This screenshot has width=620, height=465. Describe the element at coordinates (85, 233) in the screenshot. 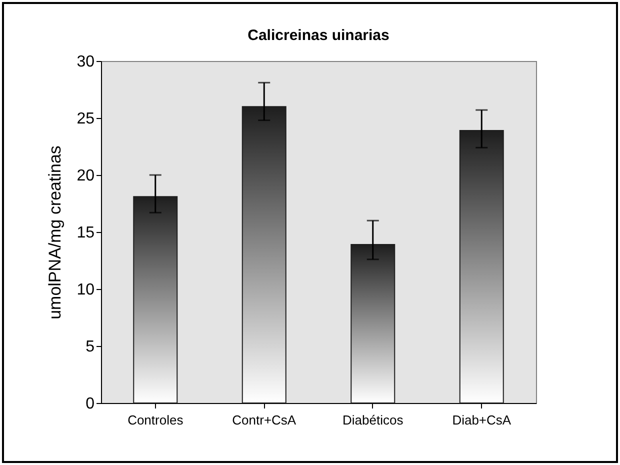

I see `y-tick-label: 15` at that location.